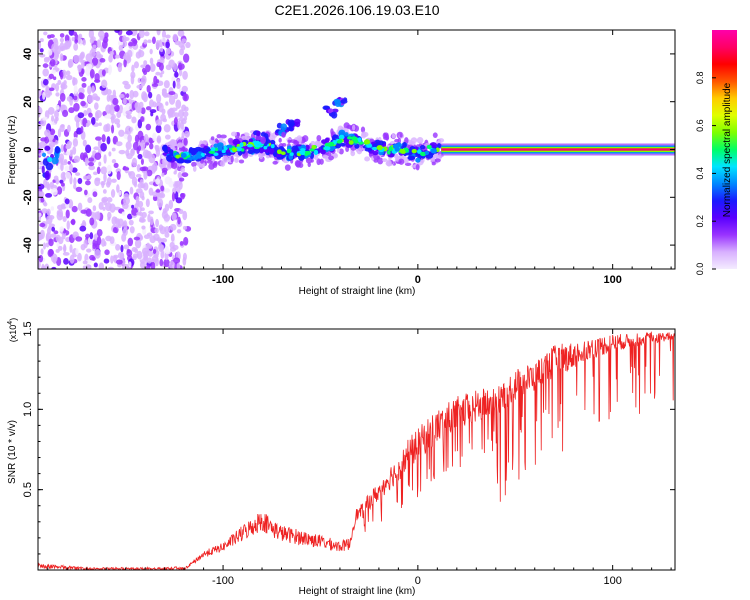  I want to click on x-tick-label: 0, so click(418, 280).